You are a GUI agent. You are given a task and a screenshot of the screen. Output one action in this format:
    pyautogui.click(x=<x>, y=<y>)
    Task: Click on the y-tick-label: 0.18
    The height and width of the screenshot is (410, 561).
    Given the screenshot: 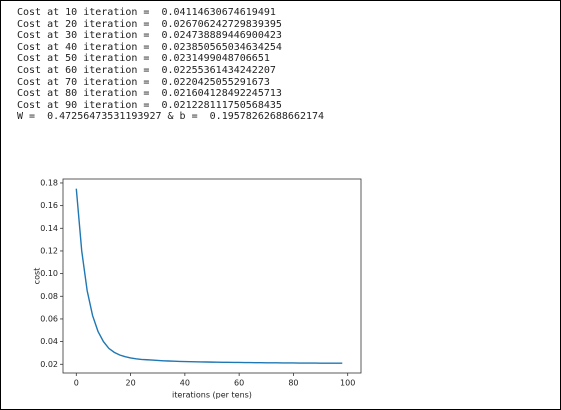 What is the action you would take?
    pyautogui.click(x=49, y=182)
    